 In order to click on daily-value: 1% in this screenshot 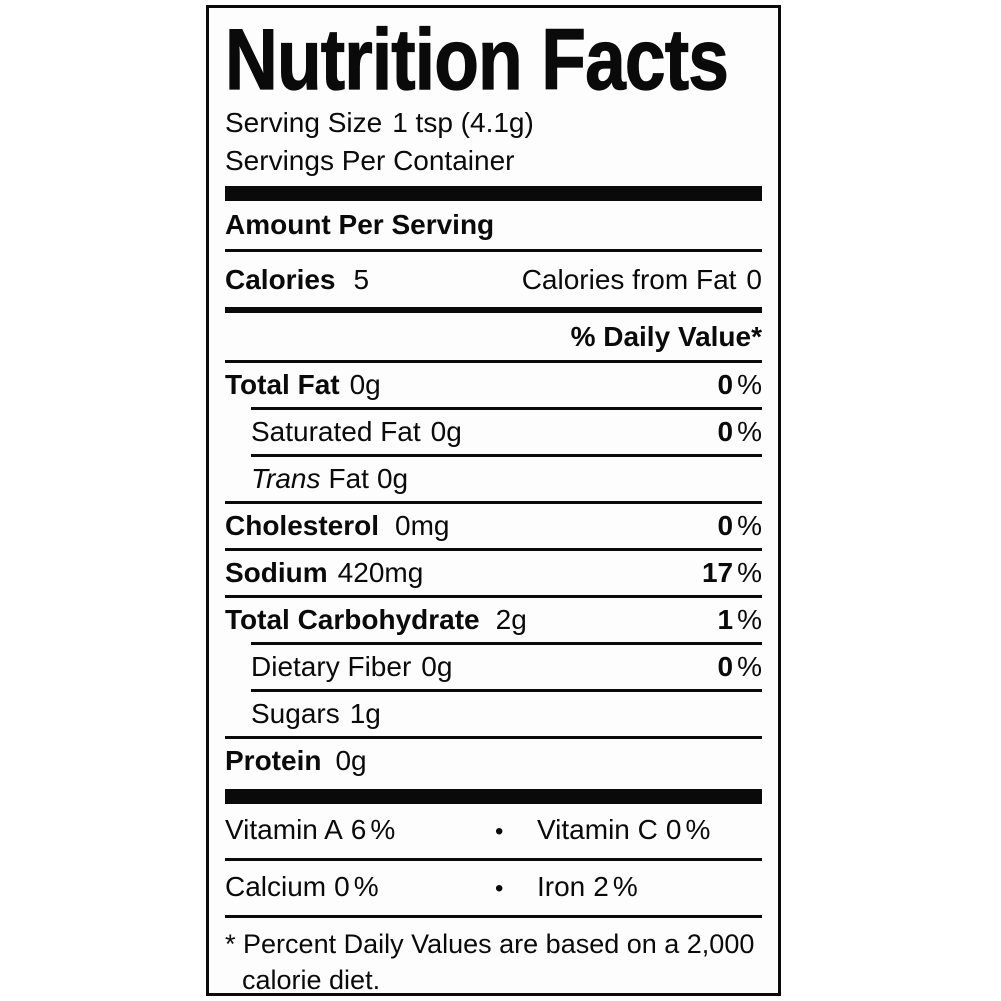, I will do `click(739, 619)`.